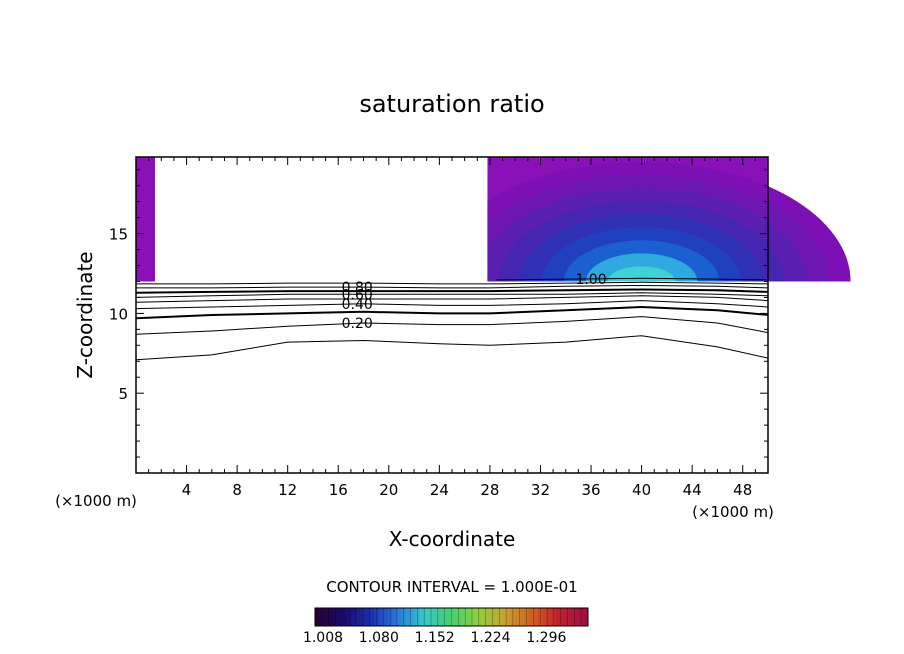 This screenshot has width=904, height=654. Describe the element at coordinates (452, 295) in the screenshot. I see `contour-line-0.60` at that location.